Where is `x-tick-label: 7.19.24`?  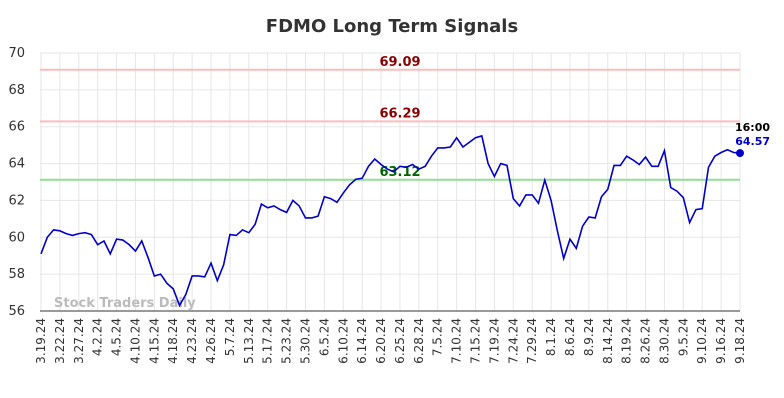 x-tick-label: 7.19.24 is located at coordinates (494, 341).